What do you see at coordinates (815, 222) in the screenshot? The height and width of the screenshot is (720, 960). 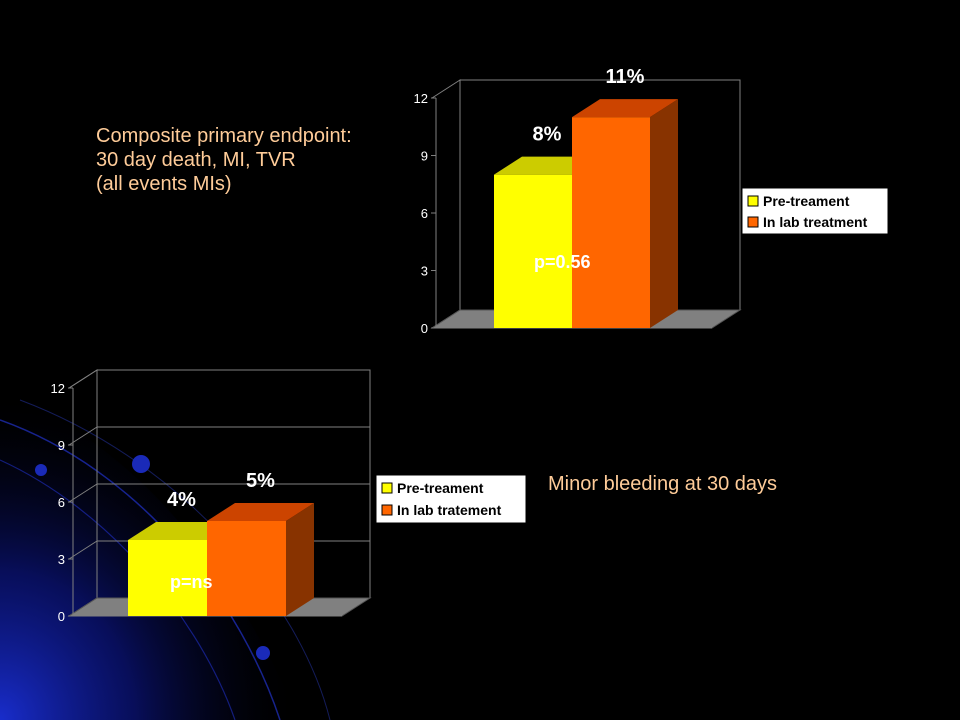 I see `c1-legend-label-1: In lab treatment` at bounding box center [815, 222].